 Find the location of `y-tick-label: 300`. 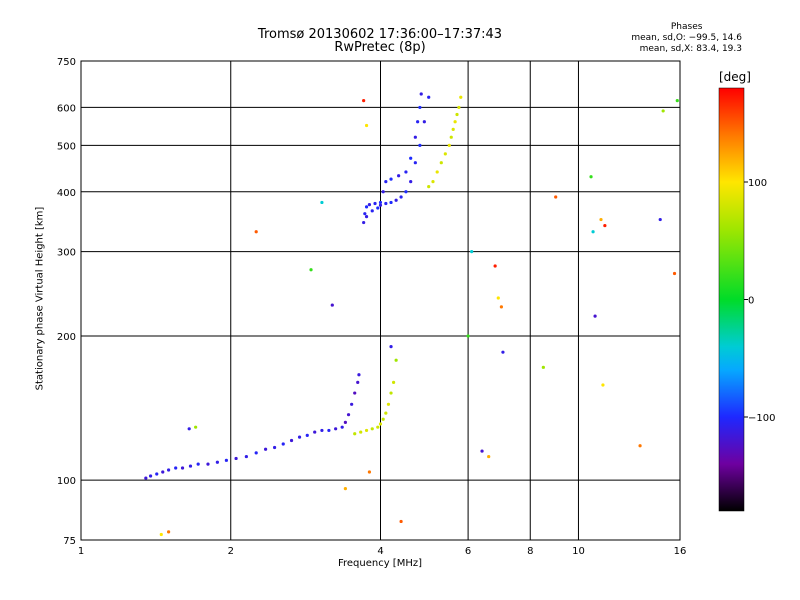

y-tick-label: 300 is located at coordinates (66, 253).